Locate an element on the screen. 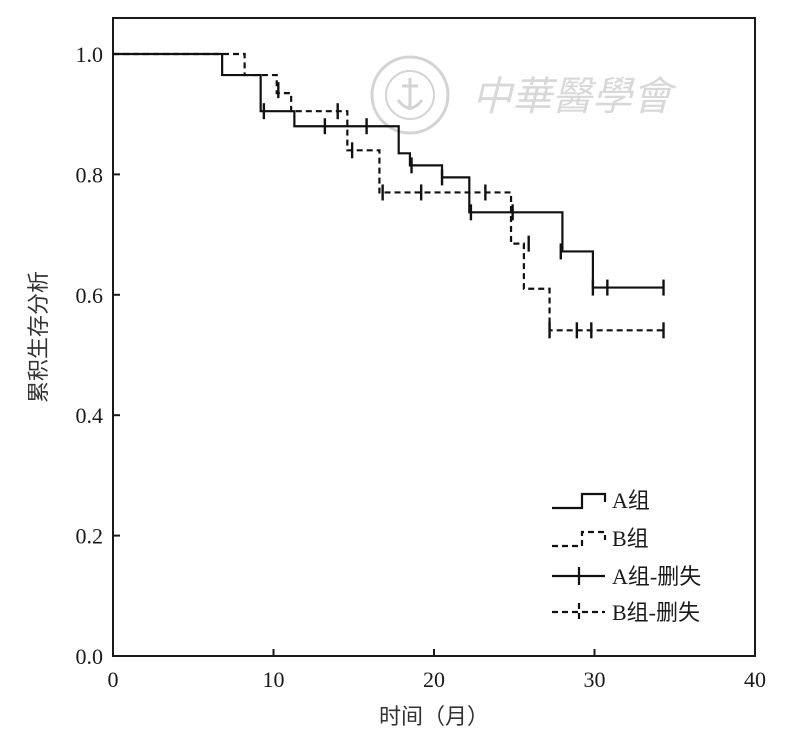 The height and width of the screenshot is (736, 794). y-tick-label: 0.0 is located at coordinates (90, 656).